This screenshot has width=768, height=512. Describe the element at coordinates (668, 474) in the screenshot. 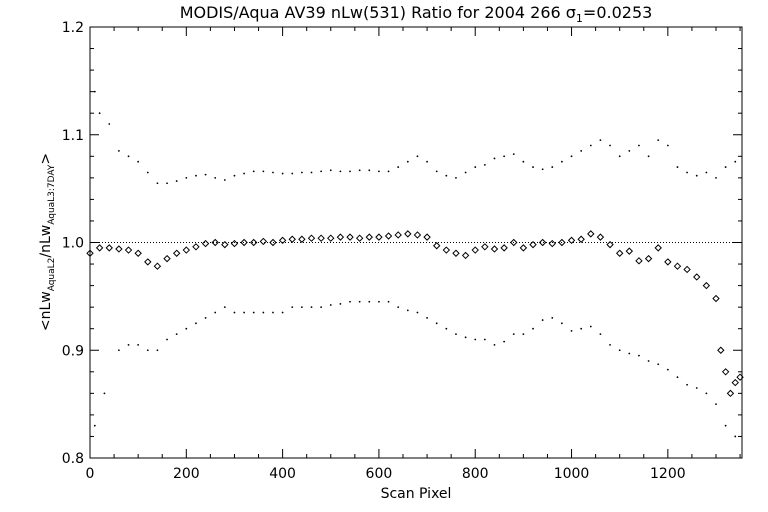

I see `x-tick-label: 1200` at that location.